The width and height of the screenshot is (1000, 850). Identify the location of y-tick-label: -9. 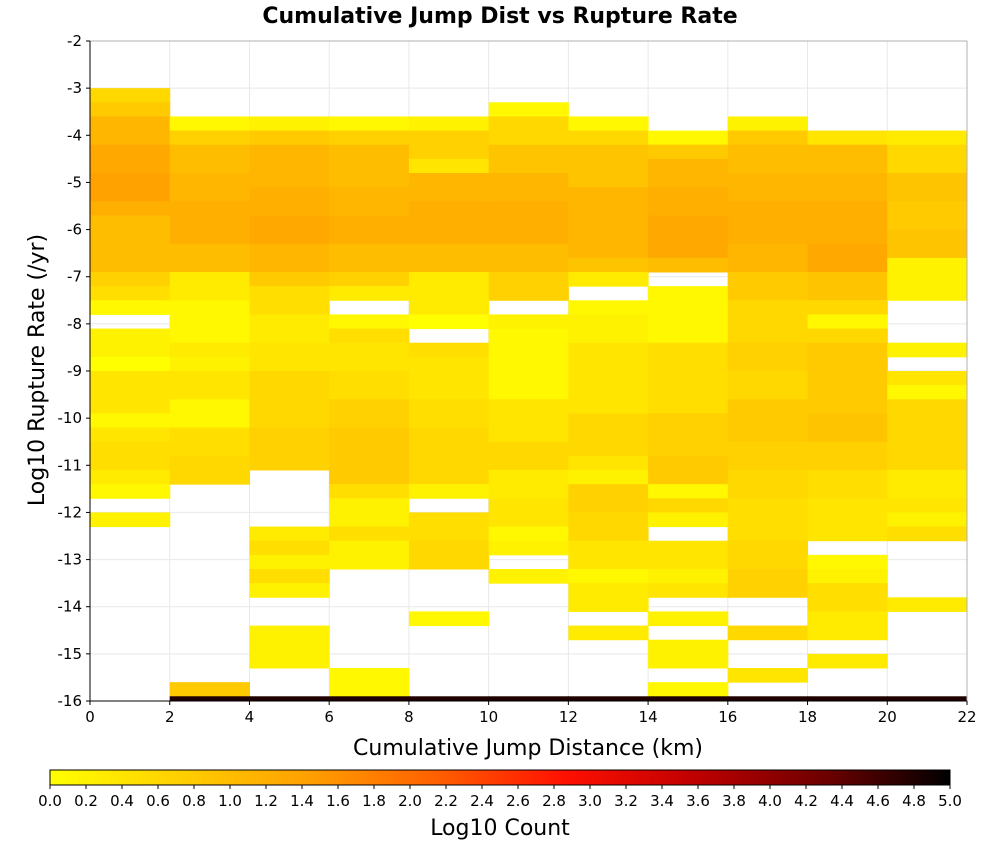
(74, 371).